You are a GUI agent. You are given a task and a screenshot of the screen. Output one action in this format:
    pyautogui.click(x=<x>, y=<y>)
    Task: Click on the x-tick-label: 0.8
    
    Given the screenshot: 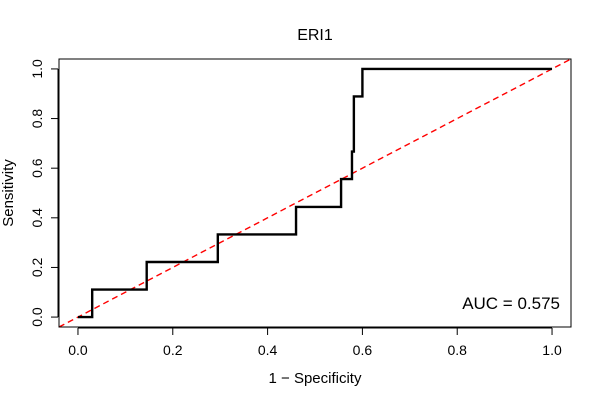 What is the action you would take?
    pyautogui.click(x=457, y=350)
    